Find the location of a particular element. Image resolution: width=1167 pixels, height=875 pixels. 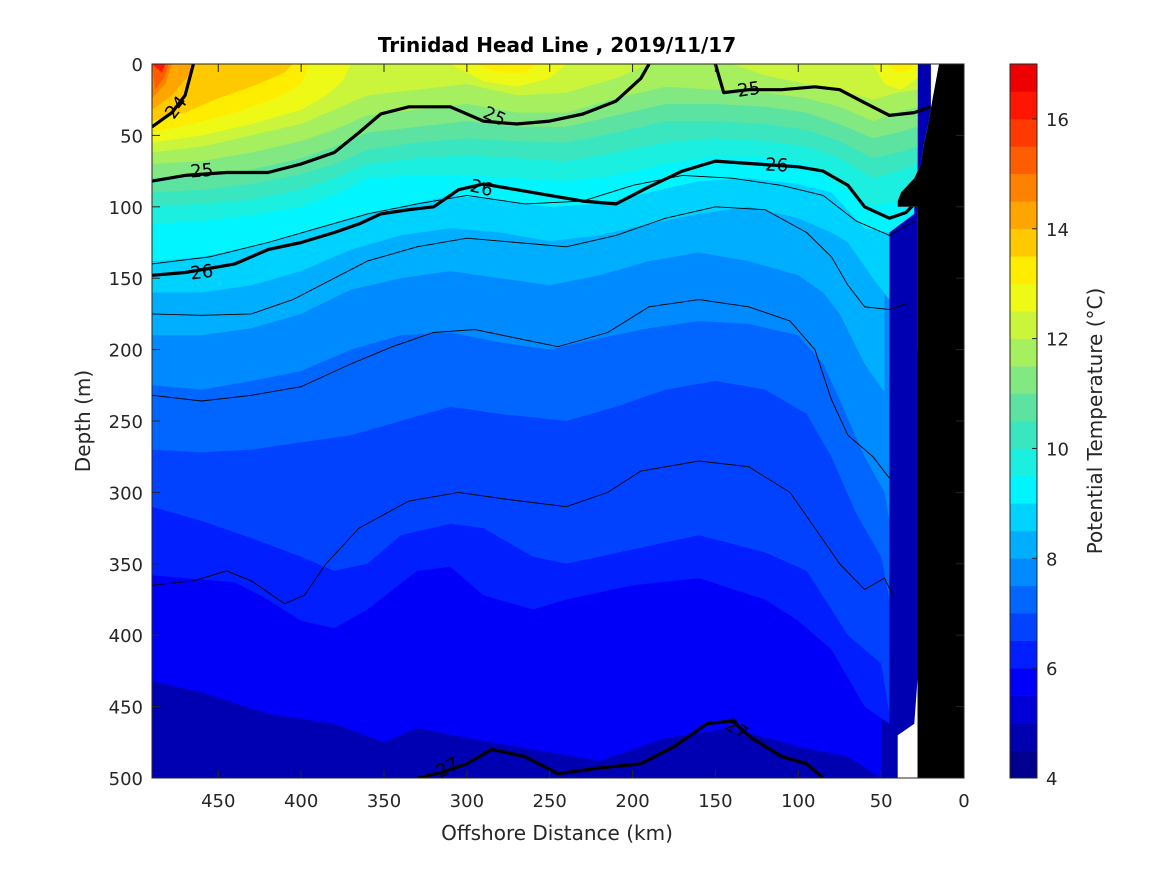

masks is located at coordinates (930, 421).